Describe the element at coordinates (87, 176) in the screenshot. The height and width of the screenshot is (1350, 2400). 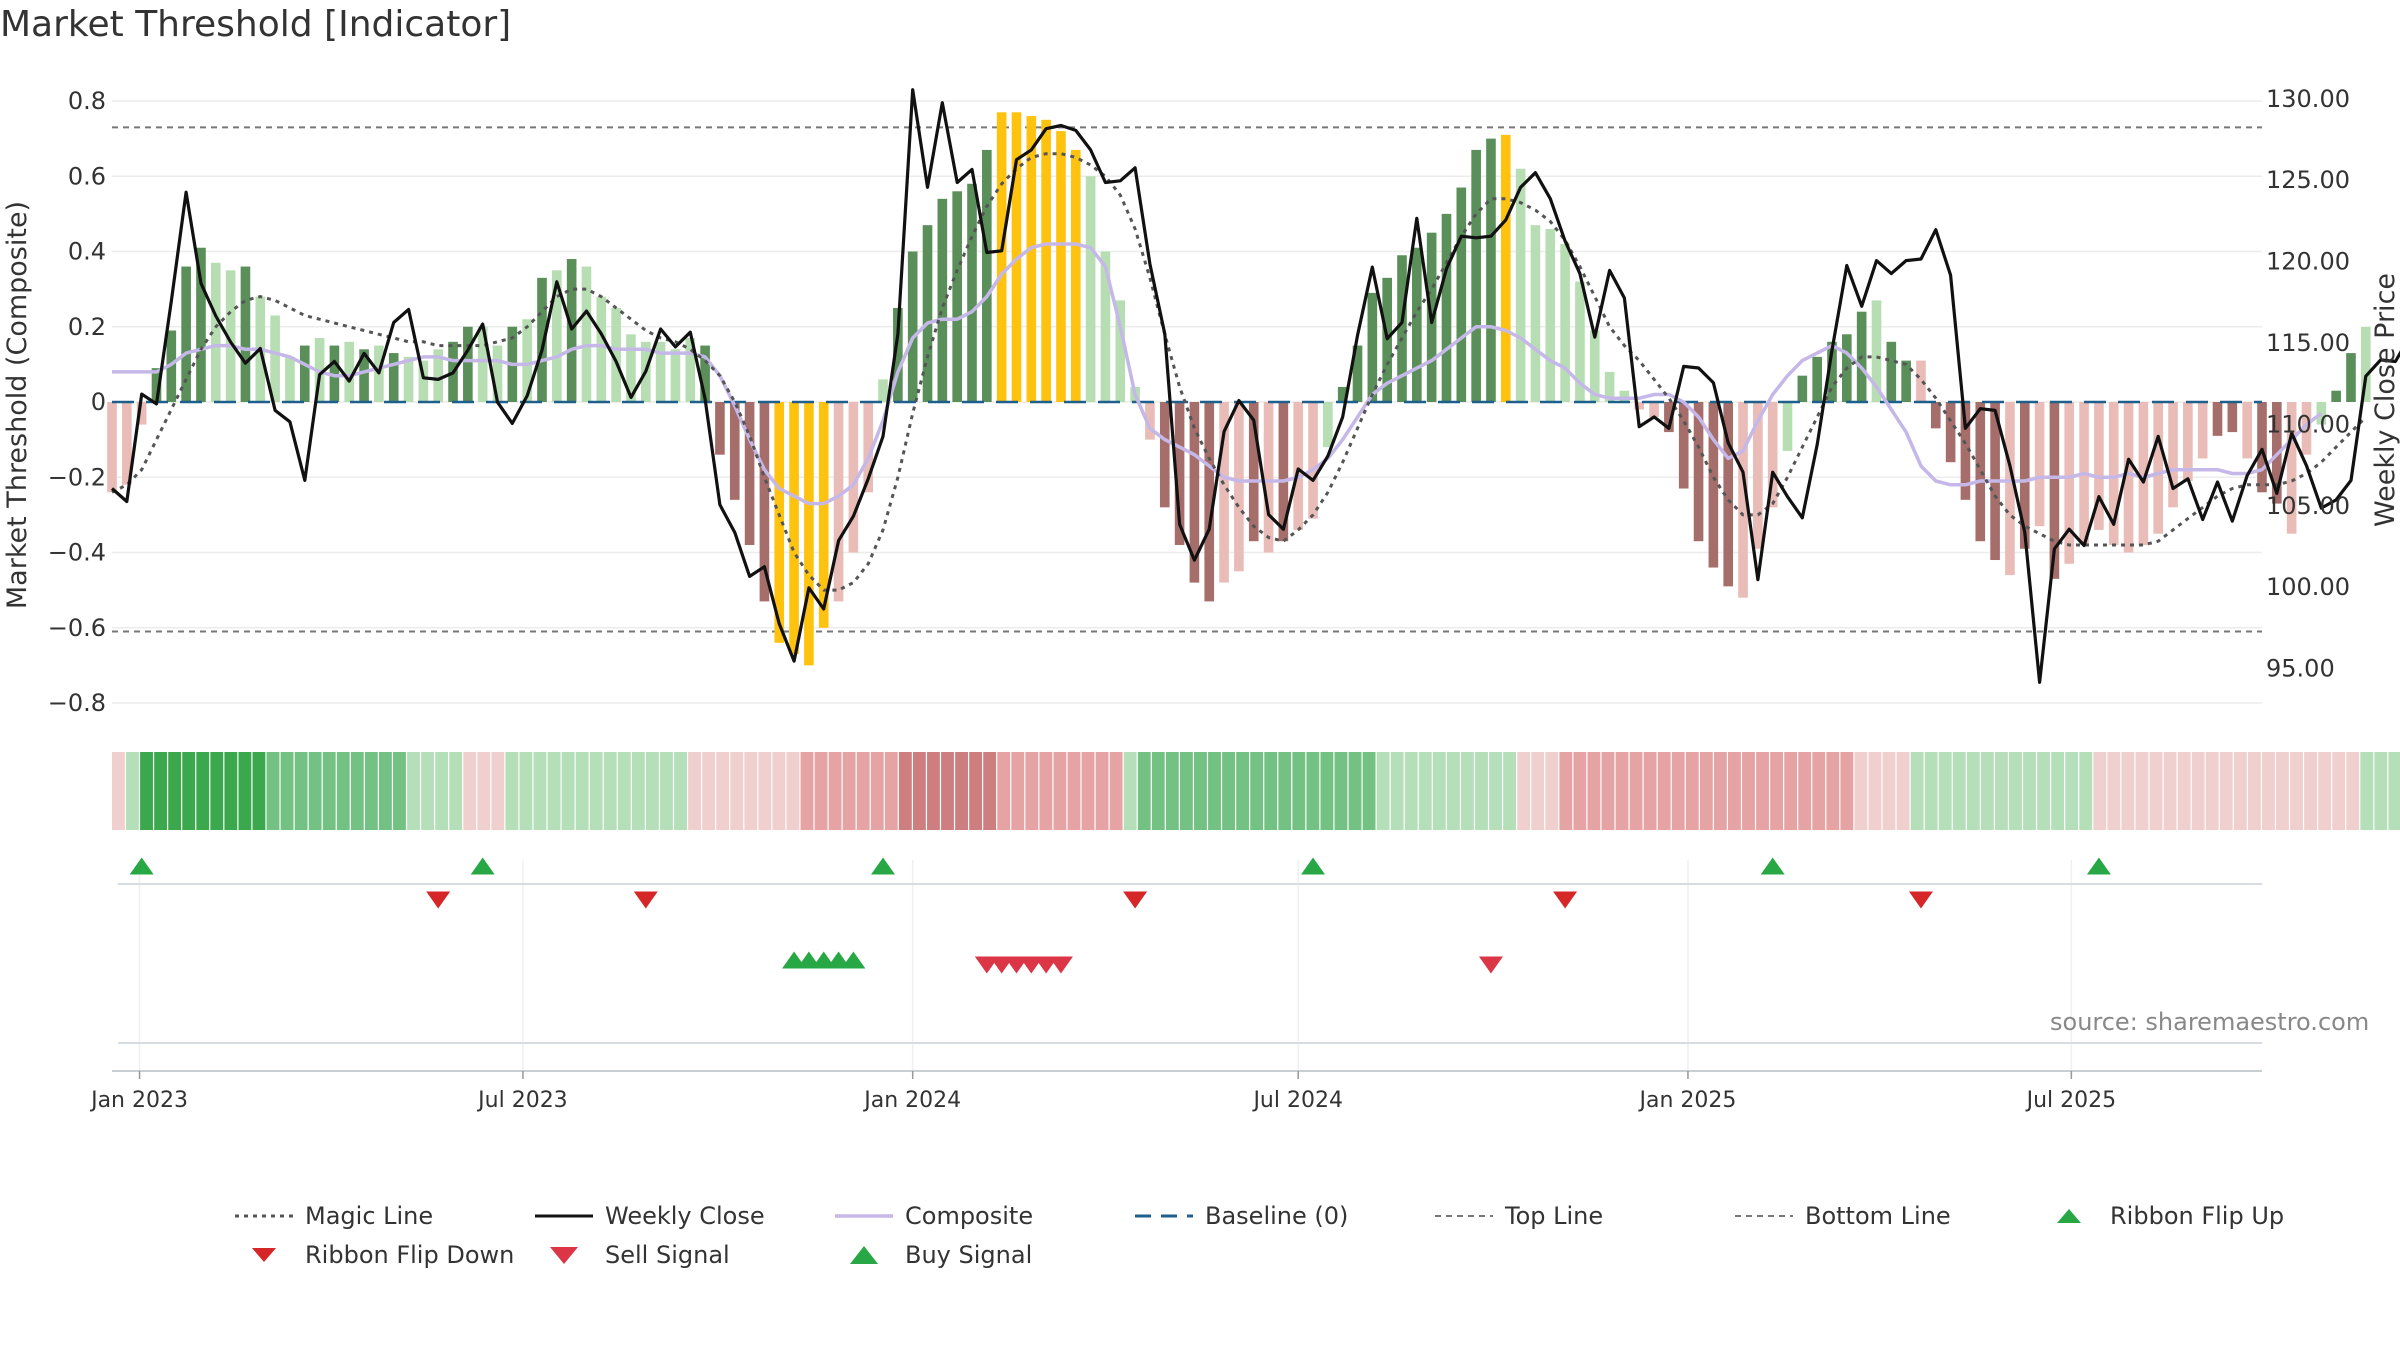
I see `y-tick-label: 0.6` at that location.